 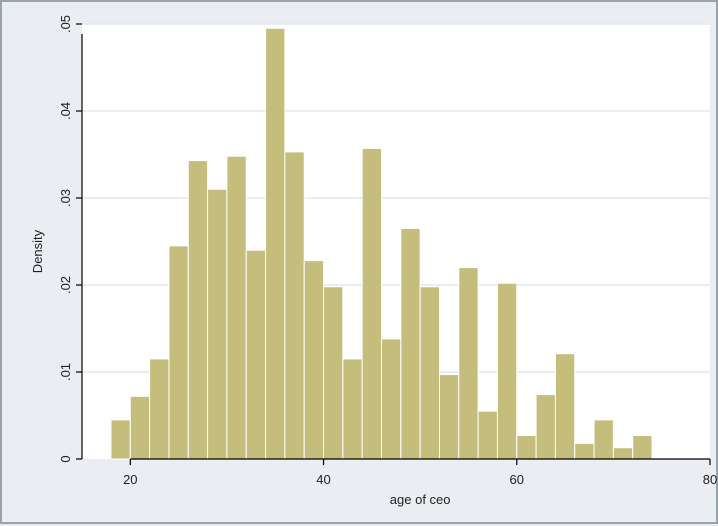 What do you see at coordinates (37, 251) in the screenshot?
I see `y-axis-title: Density` at bounding box center [37, 251].